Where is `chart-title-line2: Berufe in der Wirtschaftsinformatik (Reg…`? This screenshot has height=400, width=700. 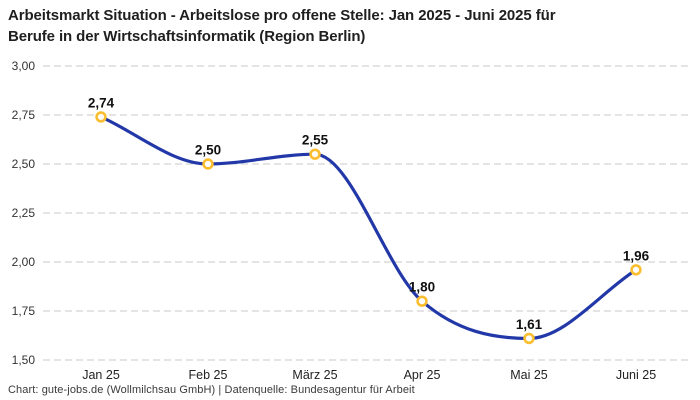 chart-title-line2: Berufe in der Wirtschaftsinformatik (Reg… is located at coordinates (187, 36).